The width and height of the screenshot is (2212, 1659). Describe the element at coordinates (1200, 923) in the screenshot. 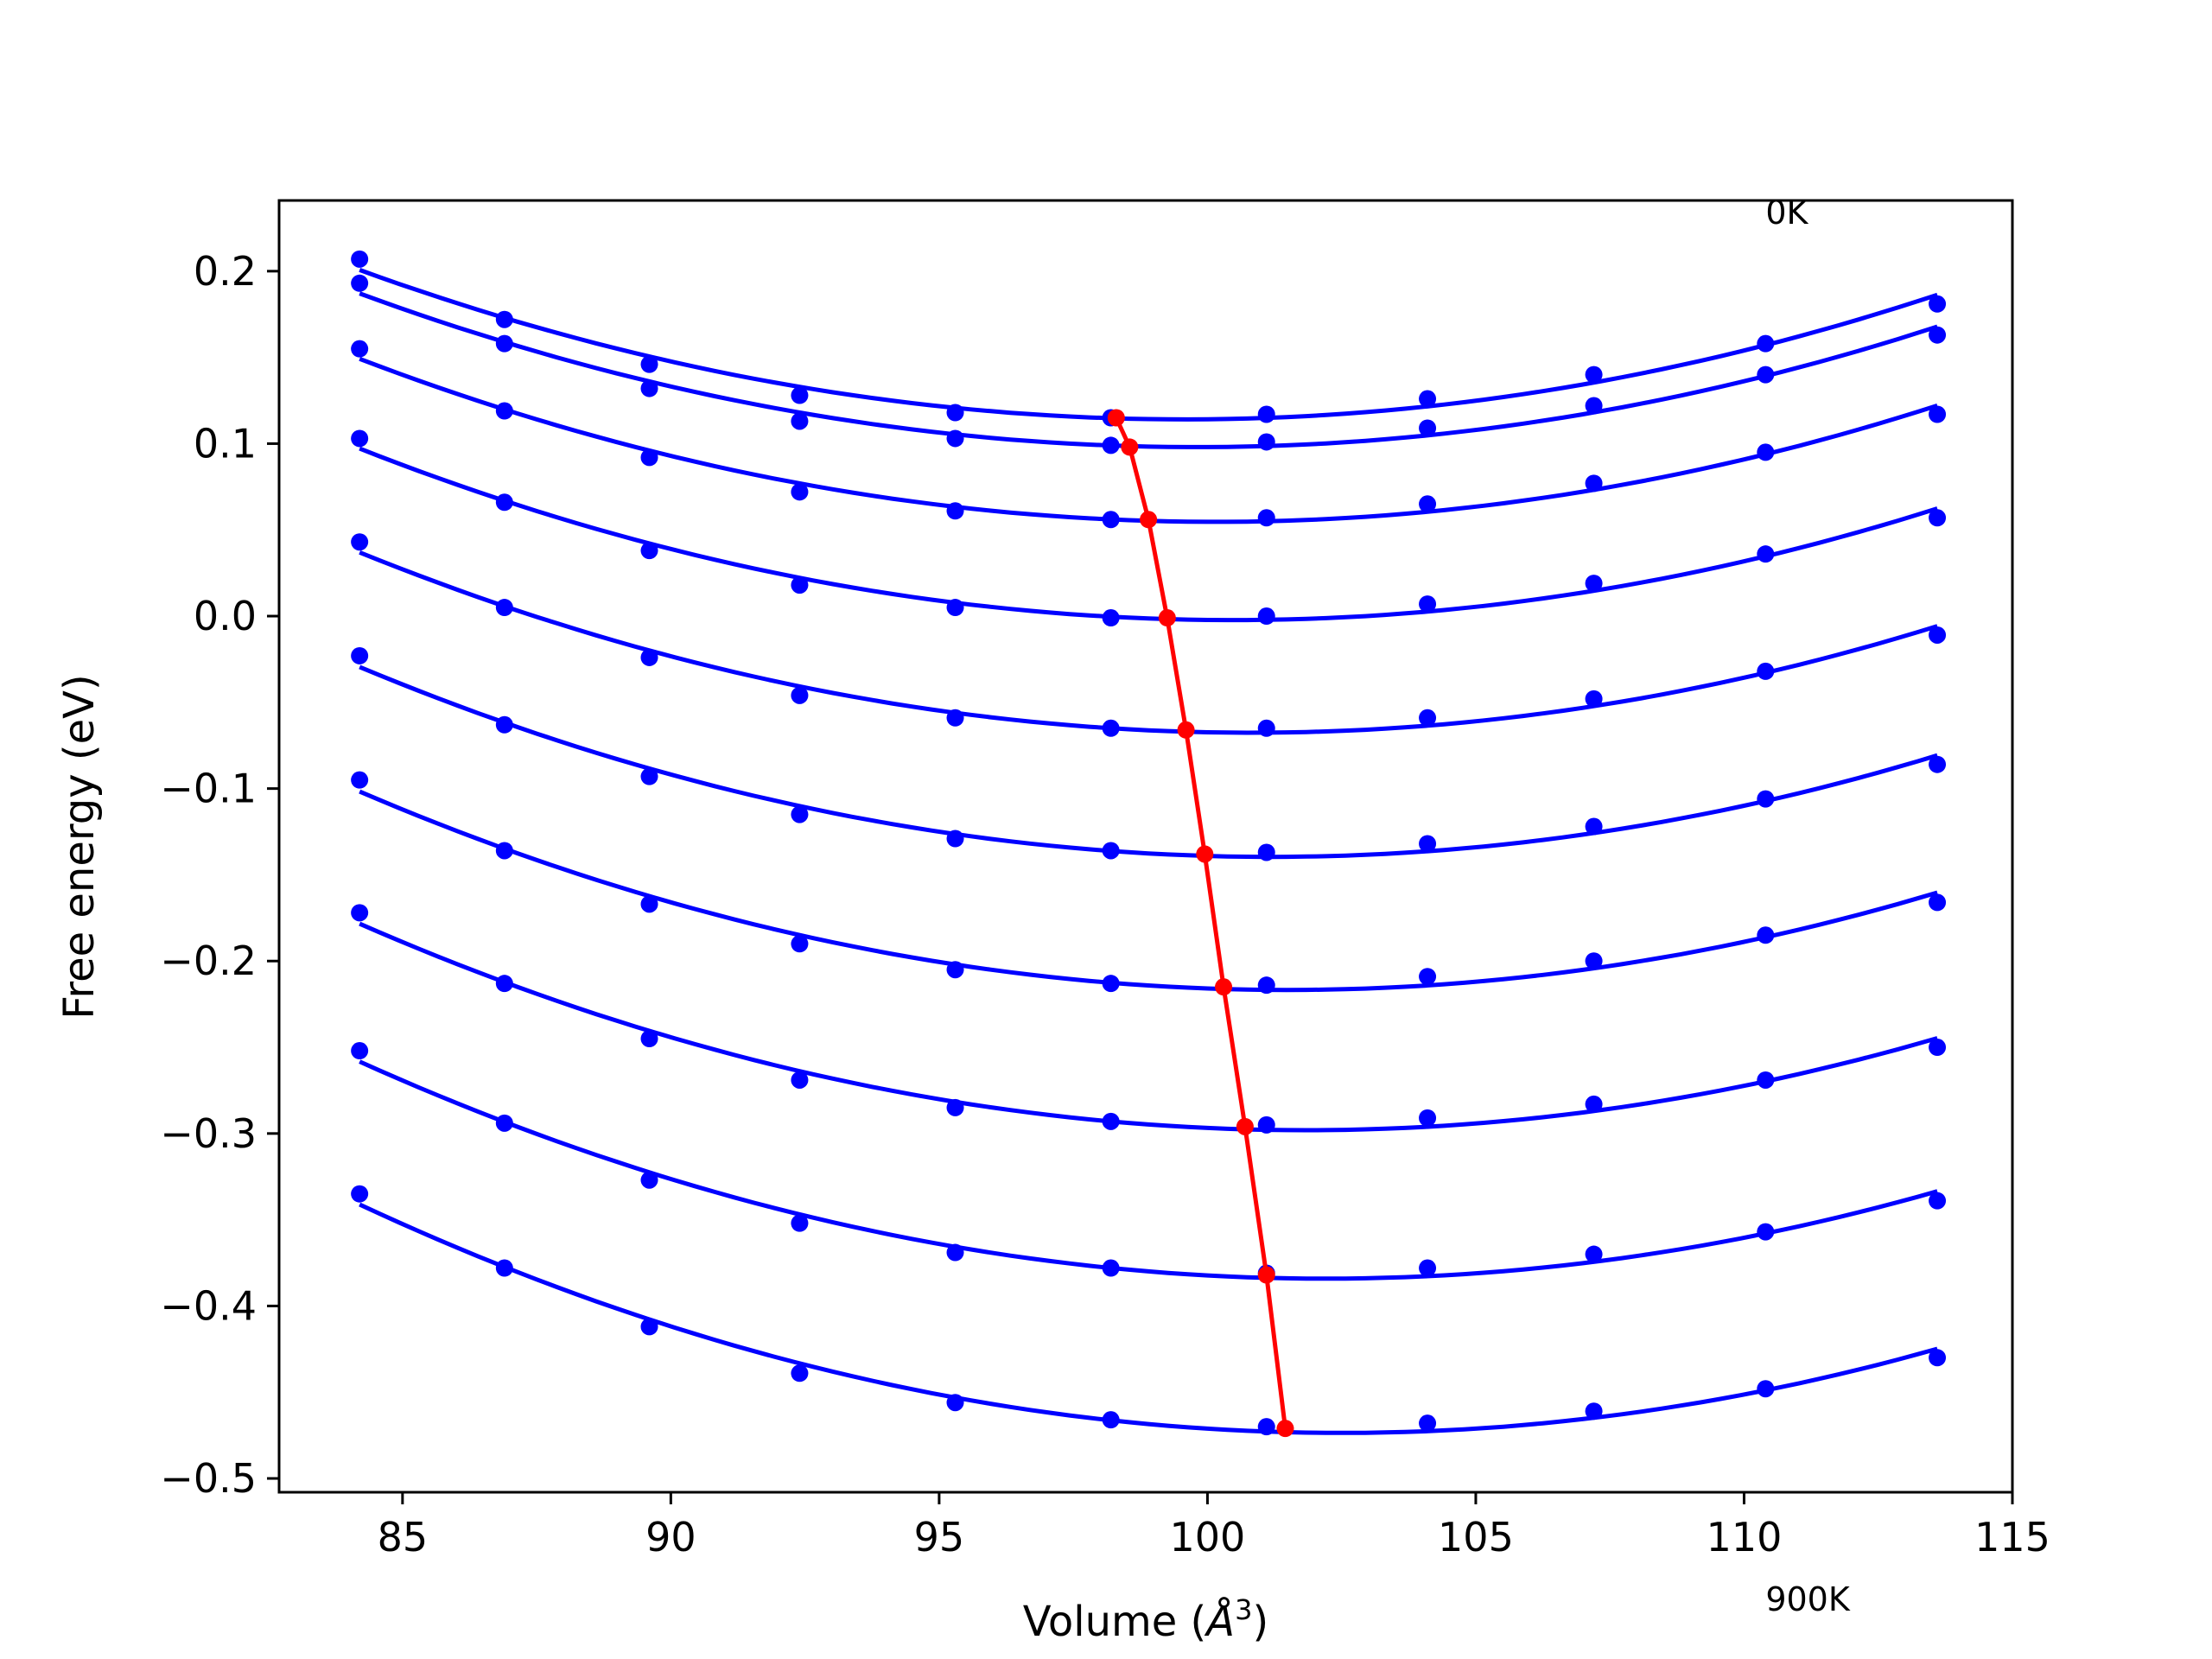

I see `minimum-line-layer` at that location.